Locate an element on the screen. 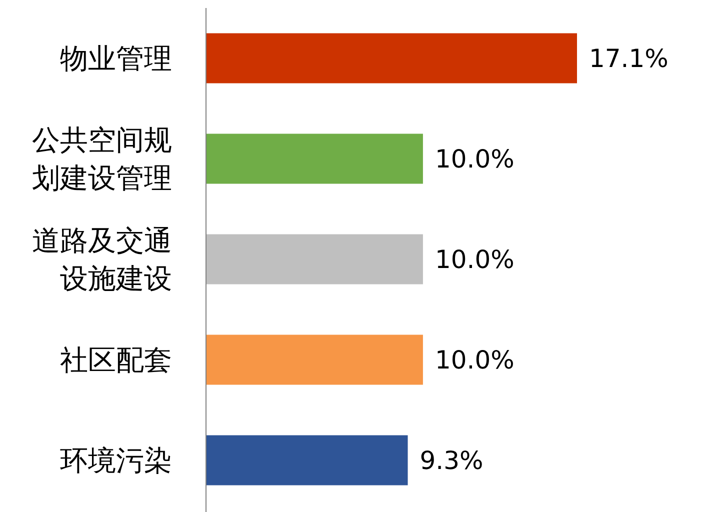  y-tick-label: 物业管理 is located at coordinates (116, 58).